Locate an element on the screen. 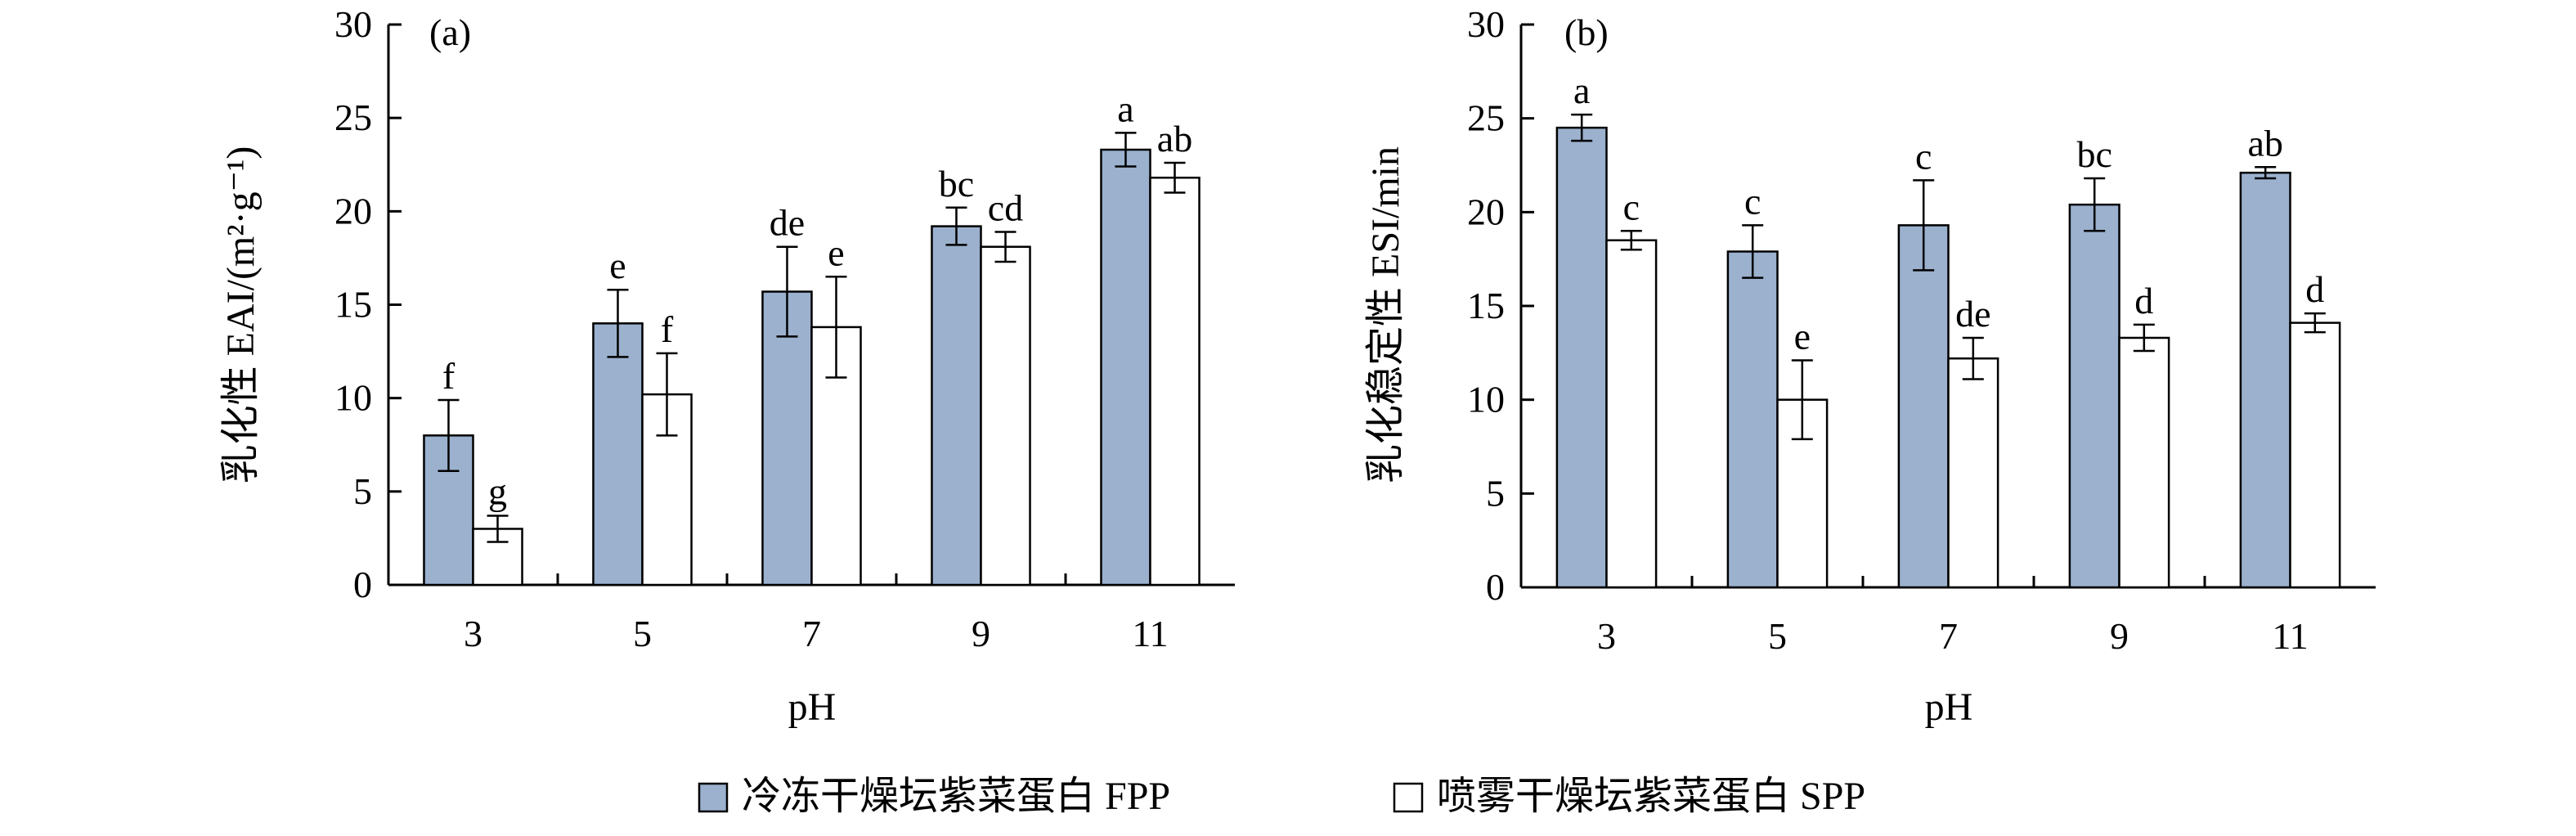  panel-b-x-axis-title: pH is located at coordinates (1949, 707).